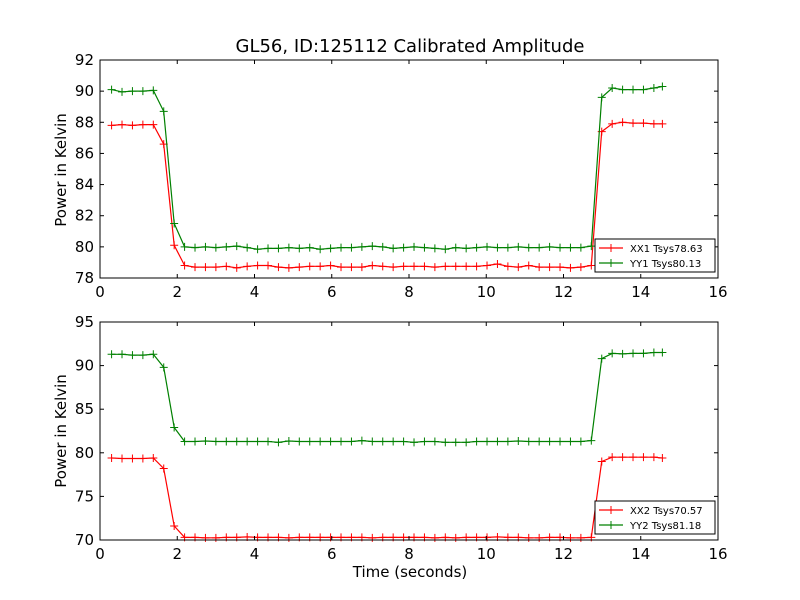  Describe the element at coordinates (84, 185) in the screenshot. I see `top-y-tick-label: 84` at that location.